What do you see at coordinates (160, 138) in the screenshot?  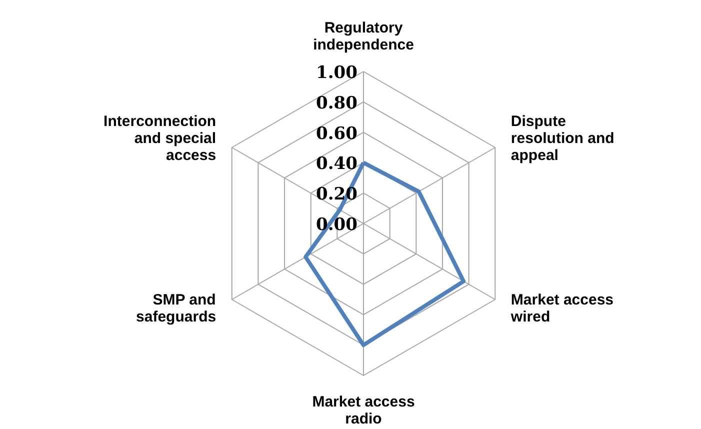 I see `spoke-label: Interconnection and special access` at bounding box center [160, 138].